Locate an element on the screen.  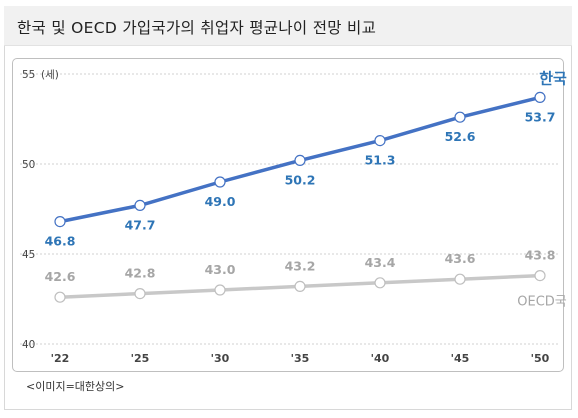
korea-data-label: 52.6 is located at coordinates (460, 136).